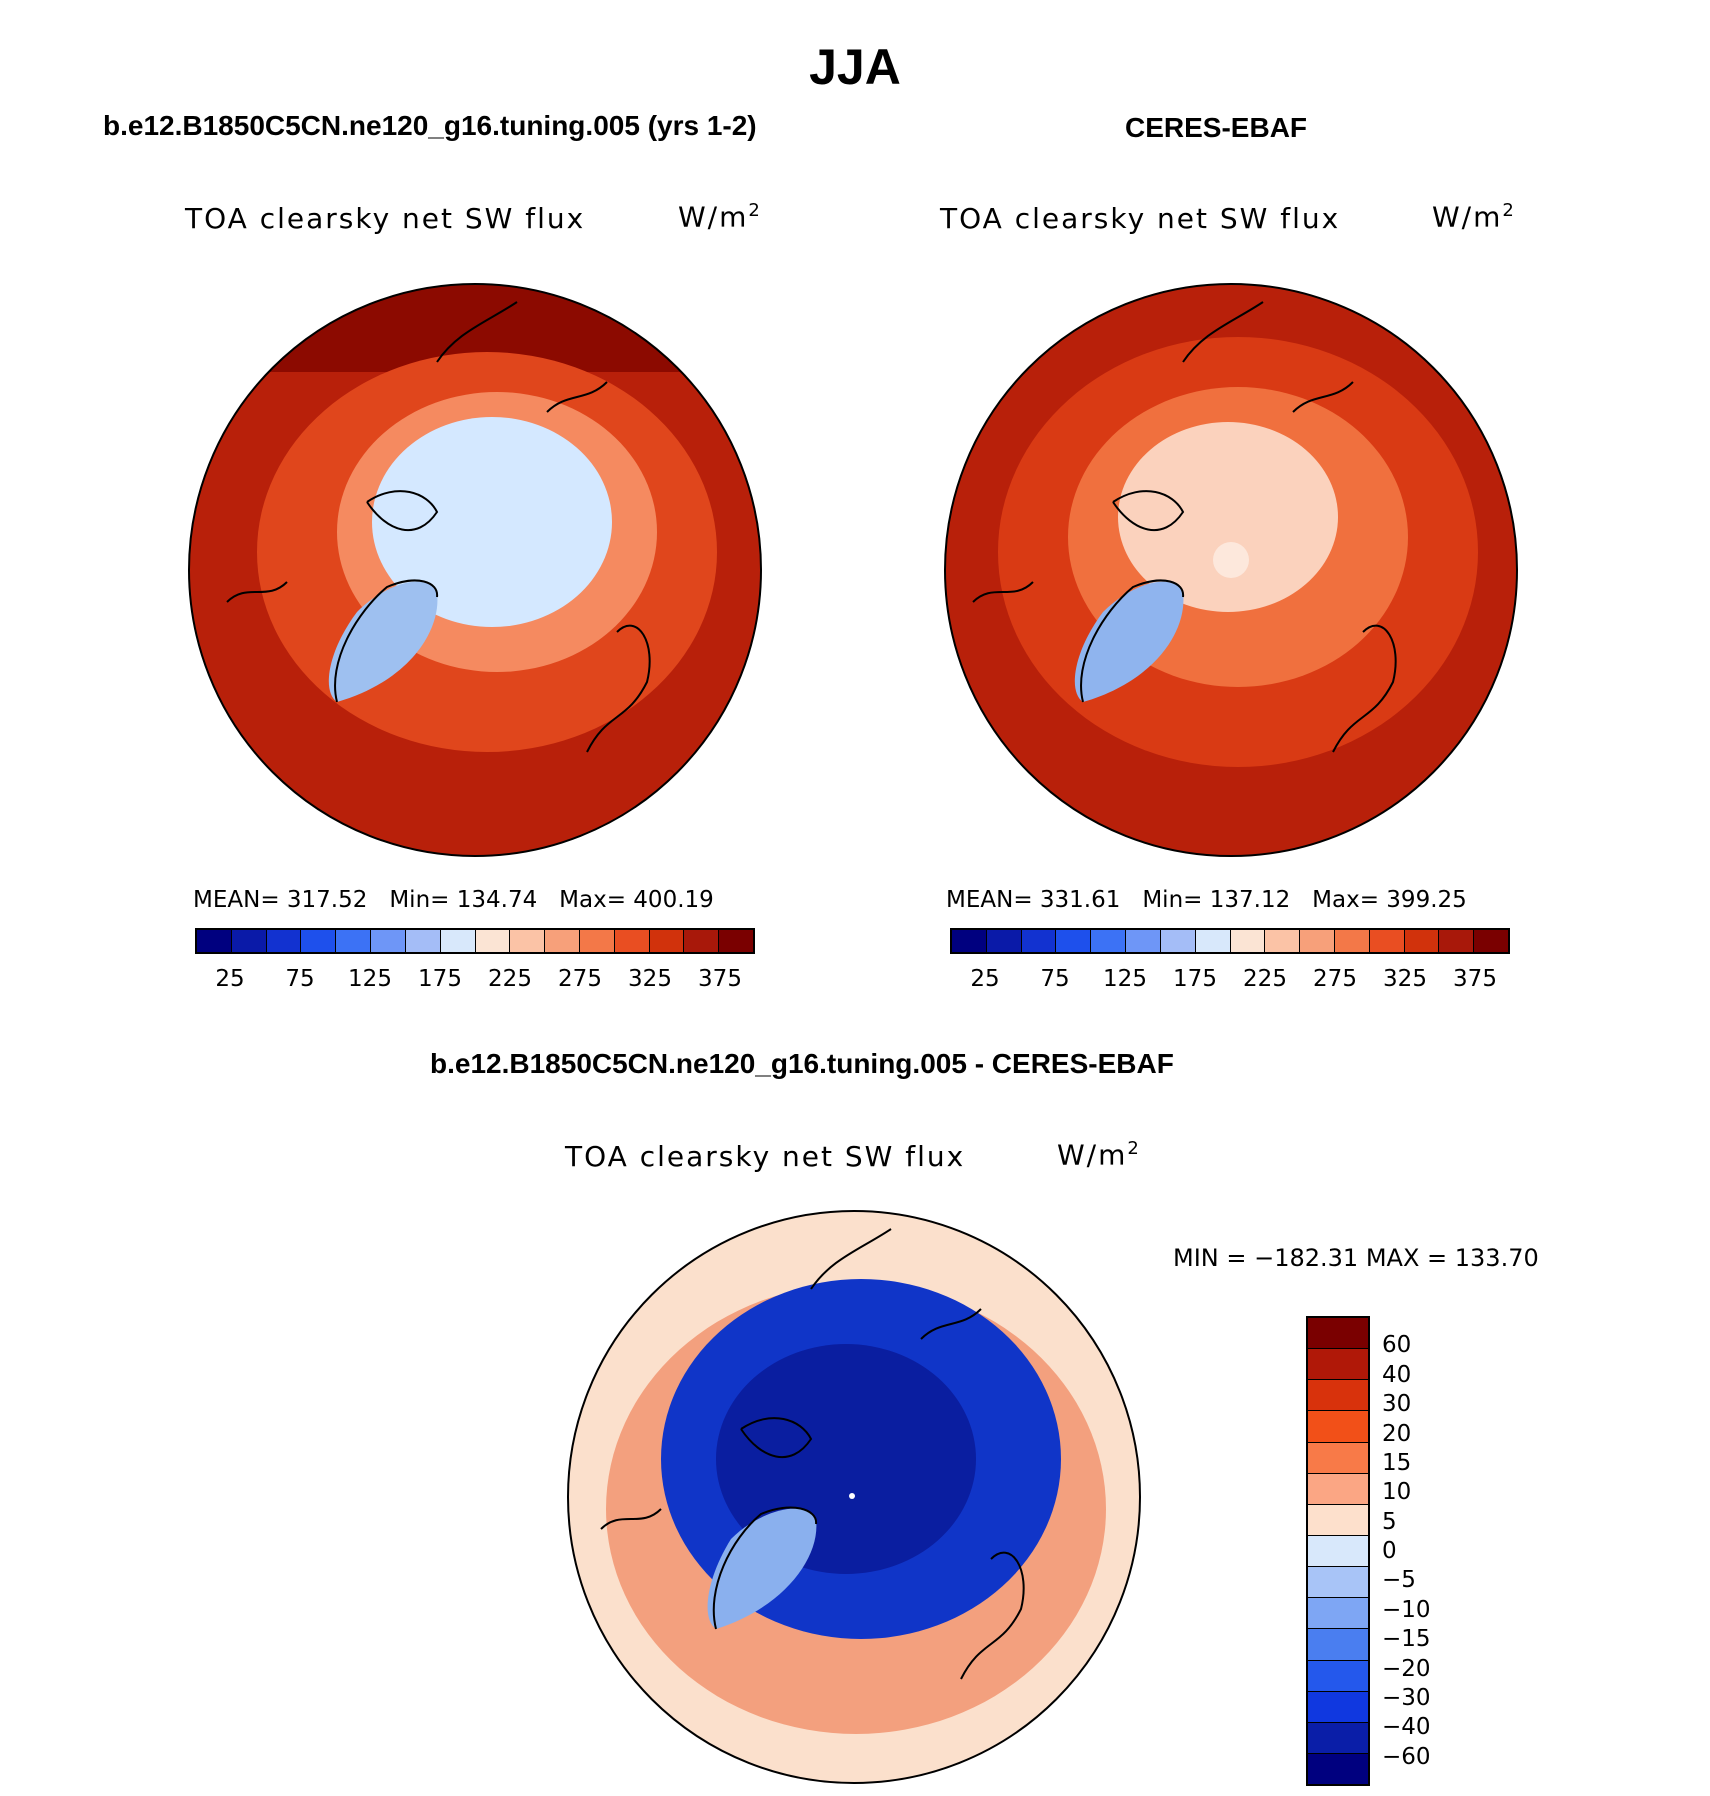 The image size is (1710, 1796). What do you see at coordinates (1389, 1521) in the screenshot?
I see `diff-colorbar-tick-label: 5` at bounding box center [1389, 1521].